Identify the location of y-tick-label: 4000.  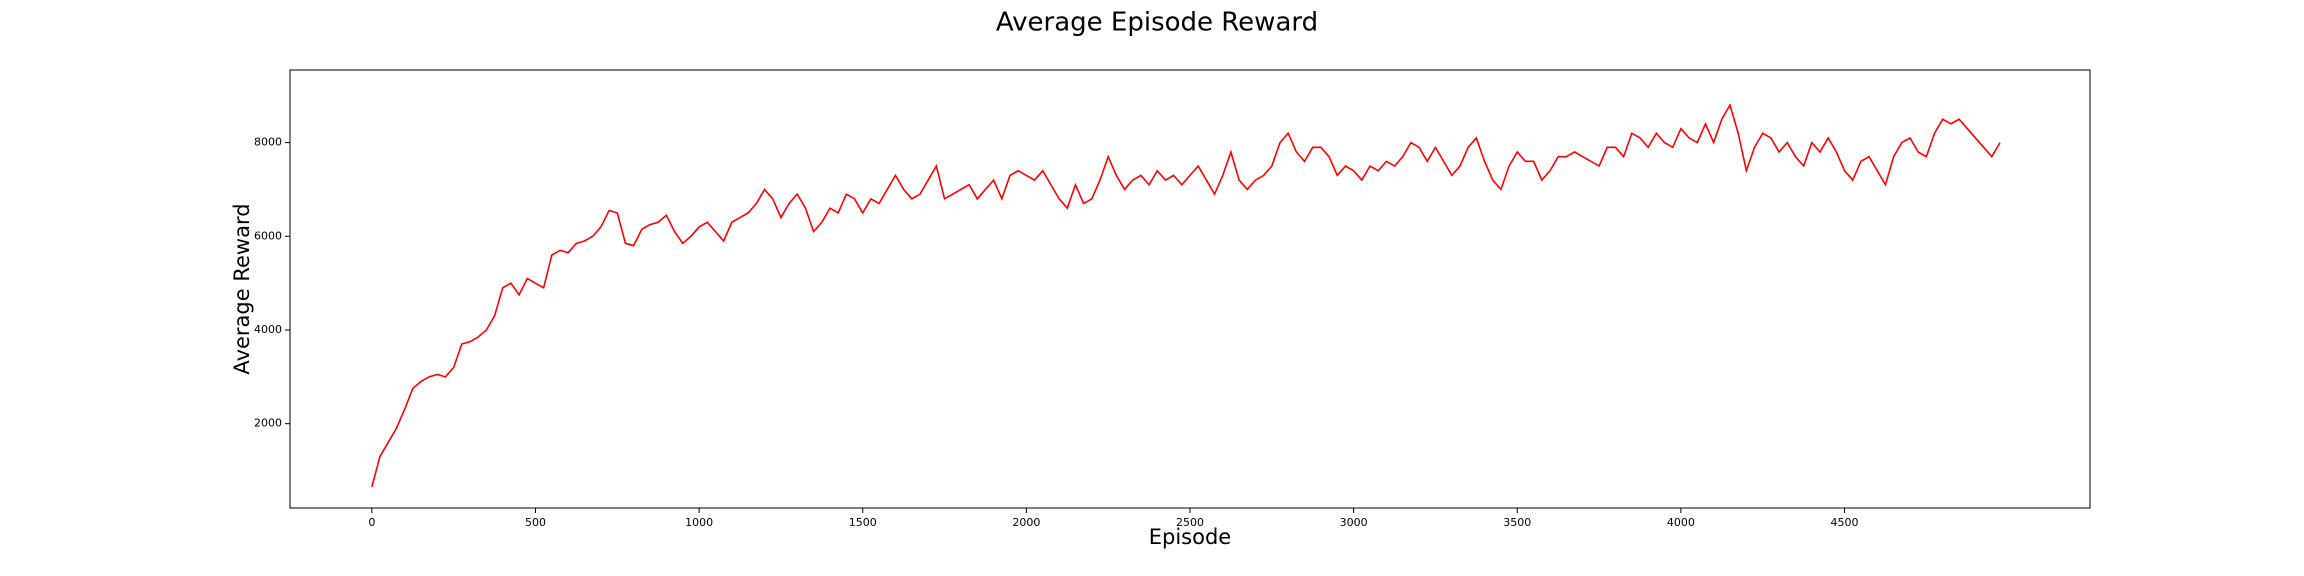
(268, 329).